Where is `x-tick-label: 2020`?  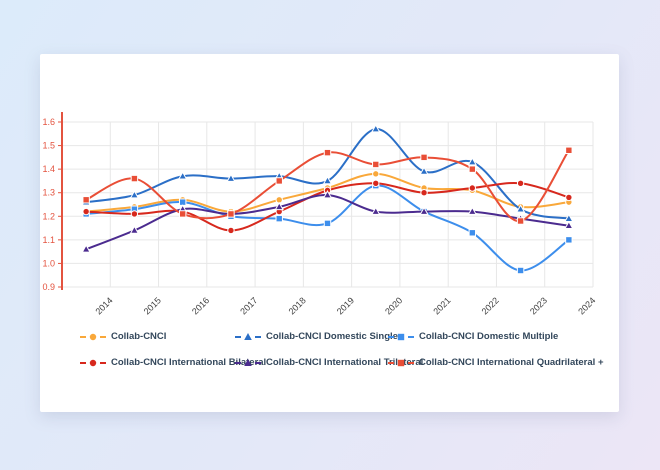 x-tick-label: 2020 is located at coordinates (393, 305).